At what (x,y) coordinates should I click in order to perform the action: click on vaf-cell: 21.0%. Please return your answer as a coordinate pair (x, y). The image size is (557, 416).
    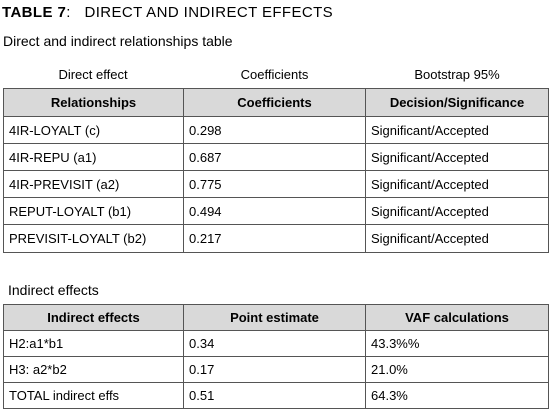
    Looking at the image, I should click on (457, 369).